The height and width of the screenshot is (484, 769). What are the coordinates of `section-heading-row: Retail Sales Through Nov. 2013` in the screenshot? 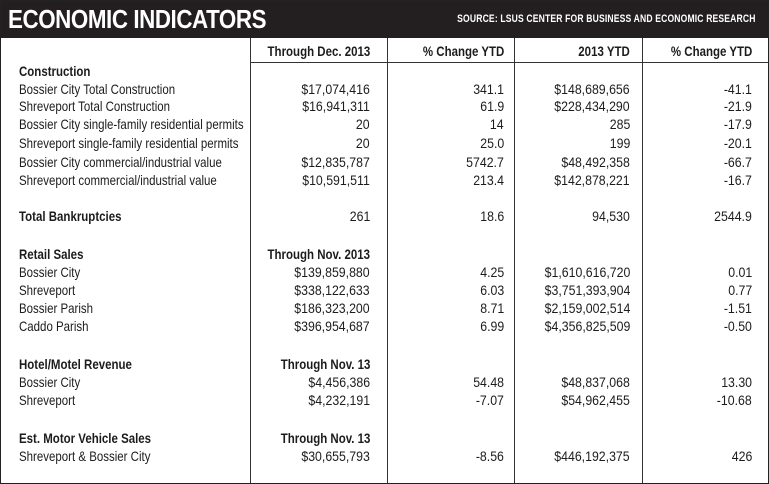 It's located at (384, 254).